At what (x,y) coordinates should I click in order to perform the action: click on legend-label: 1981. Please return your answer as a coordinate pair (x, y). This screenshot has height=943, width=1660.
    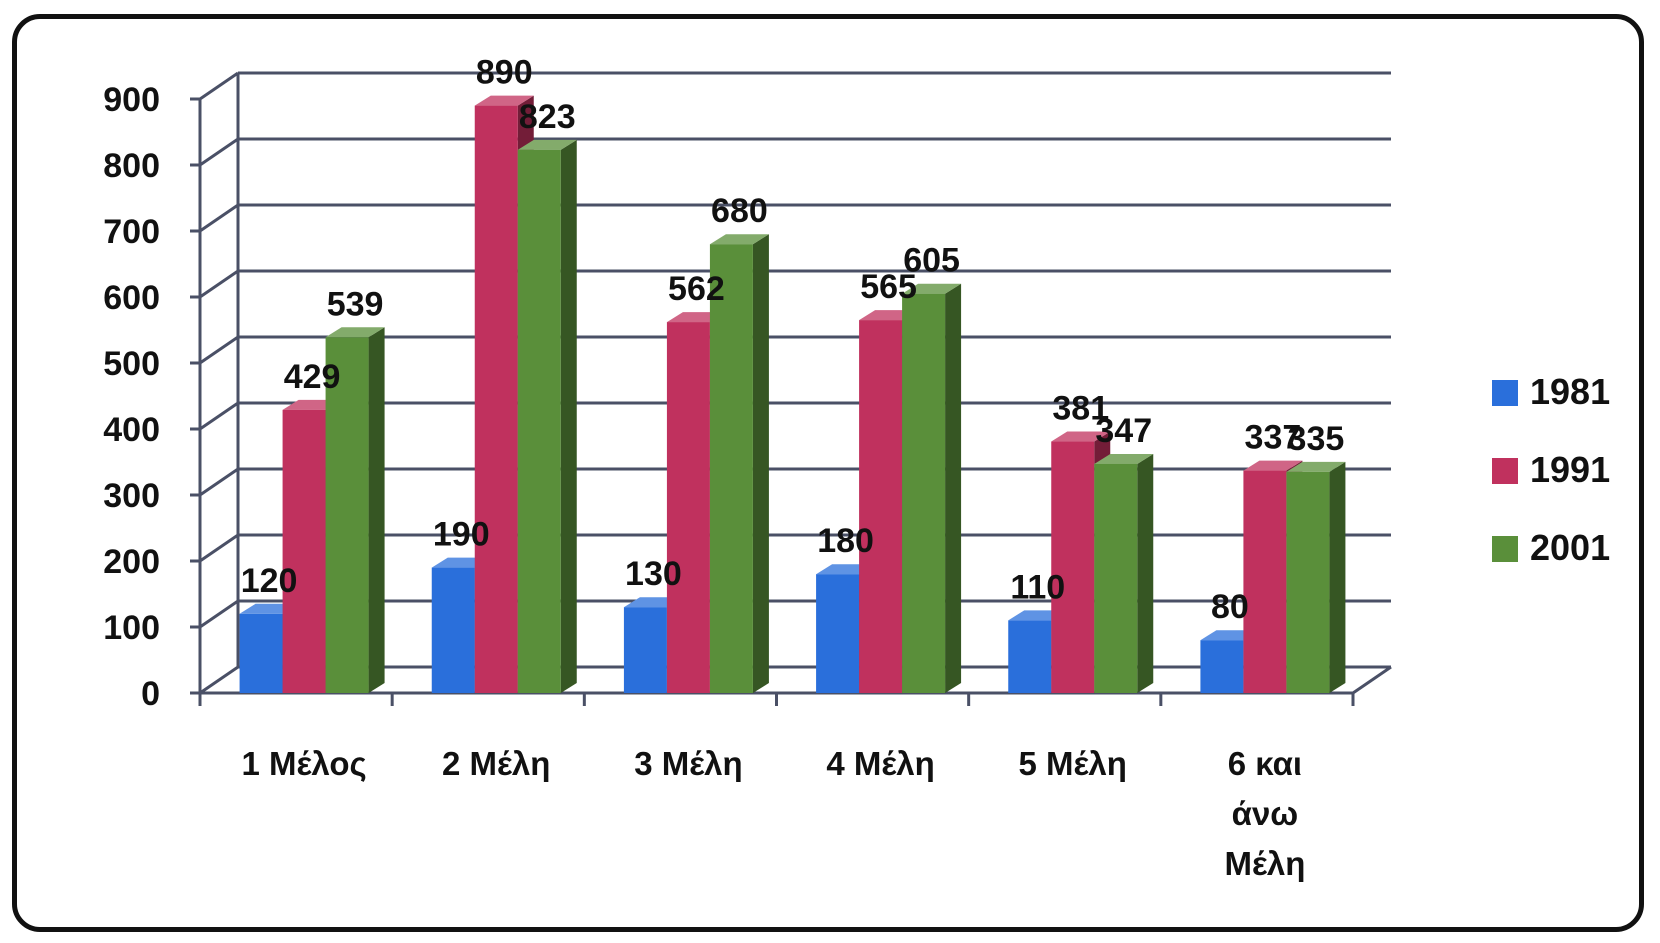
    Looking at the image, I should click on (1570, 391).